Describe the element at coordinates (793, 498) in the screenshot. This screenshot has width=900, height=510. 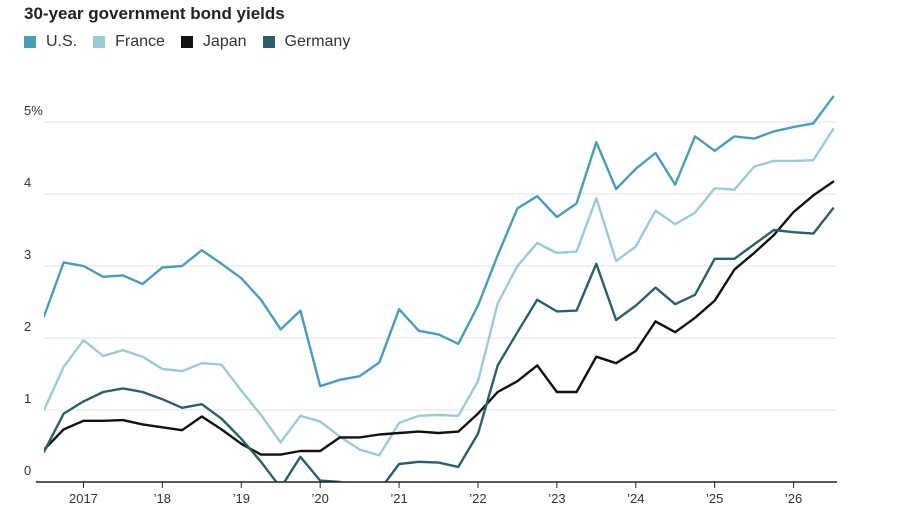
I see `x-tick-label: ’26` at that location.